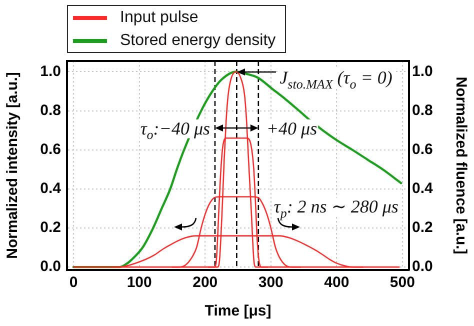 The width and height of the screenshot is (474, 326). Describe the element at coordinates (423, 189) in the screenshot. I see `y2-tick-label: 0.4` at that location.